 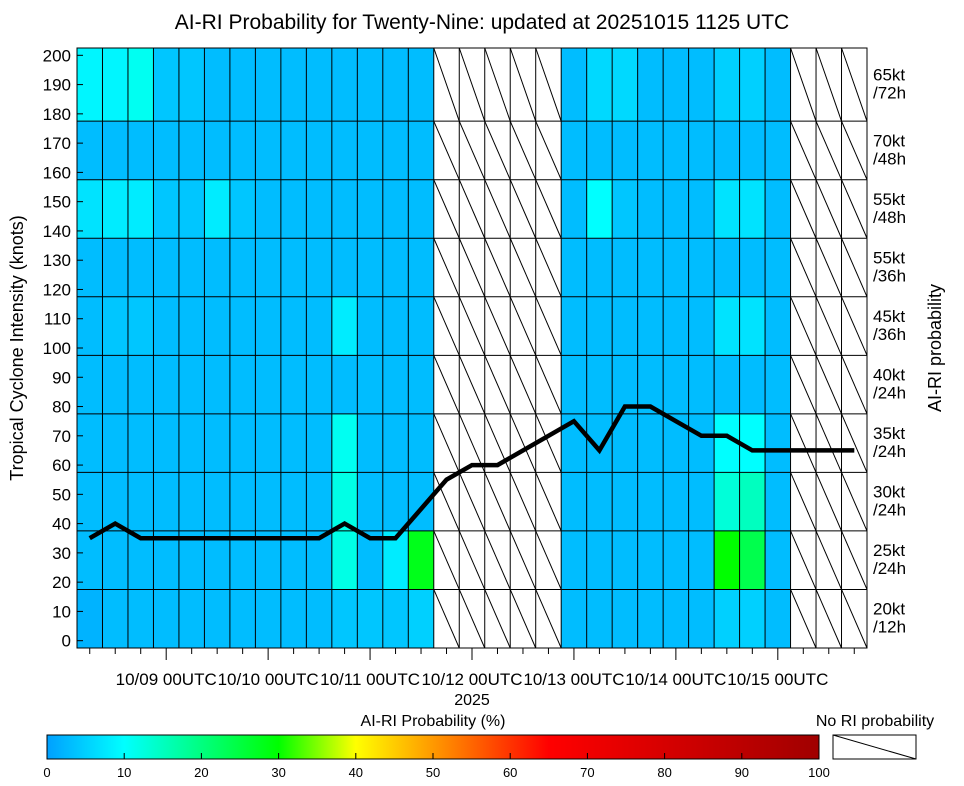 I want to click on x-tick-label: 10/10 00UTC, so click(x=268, y=679).